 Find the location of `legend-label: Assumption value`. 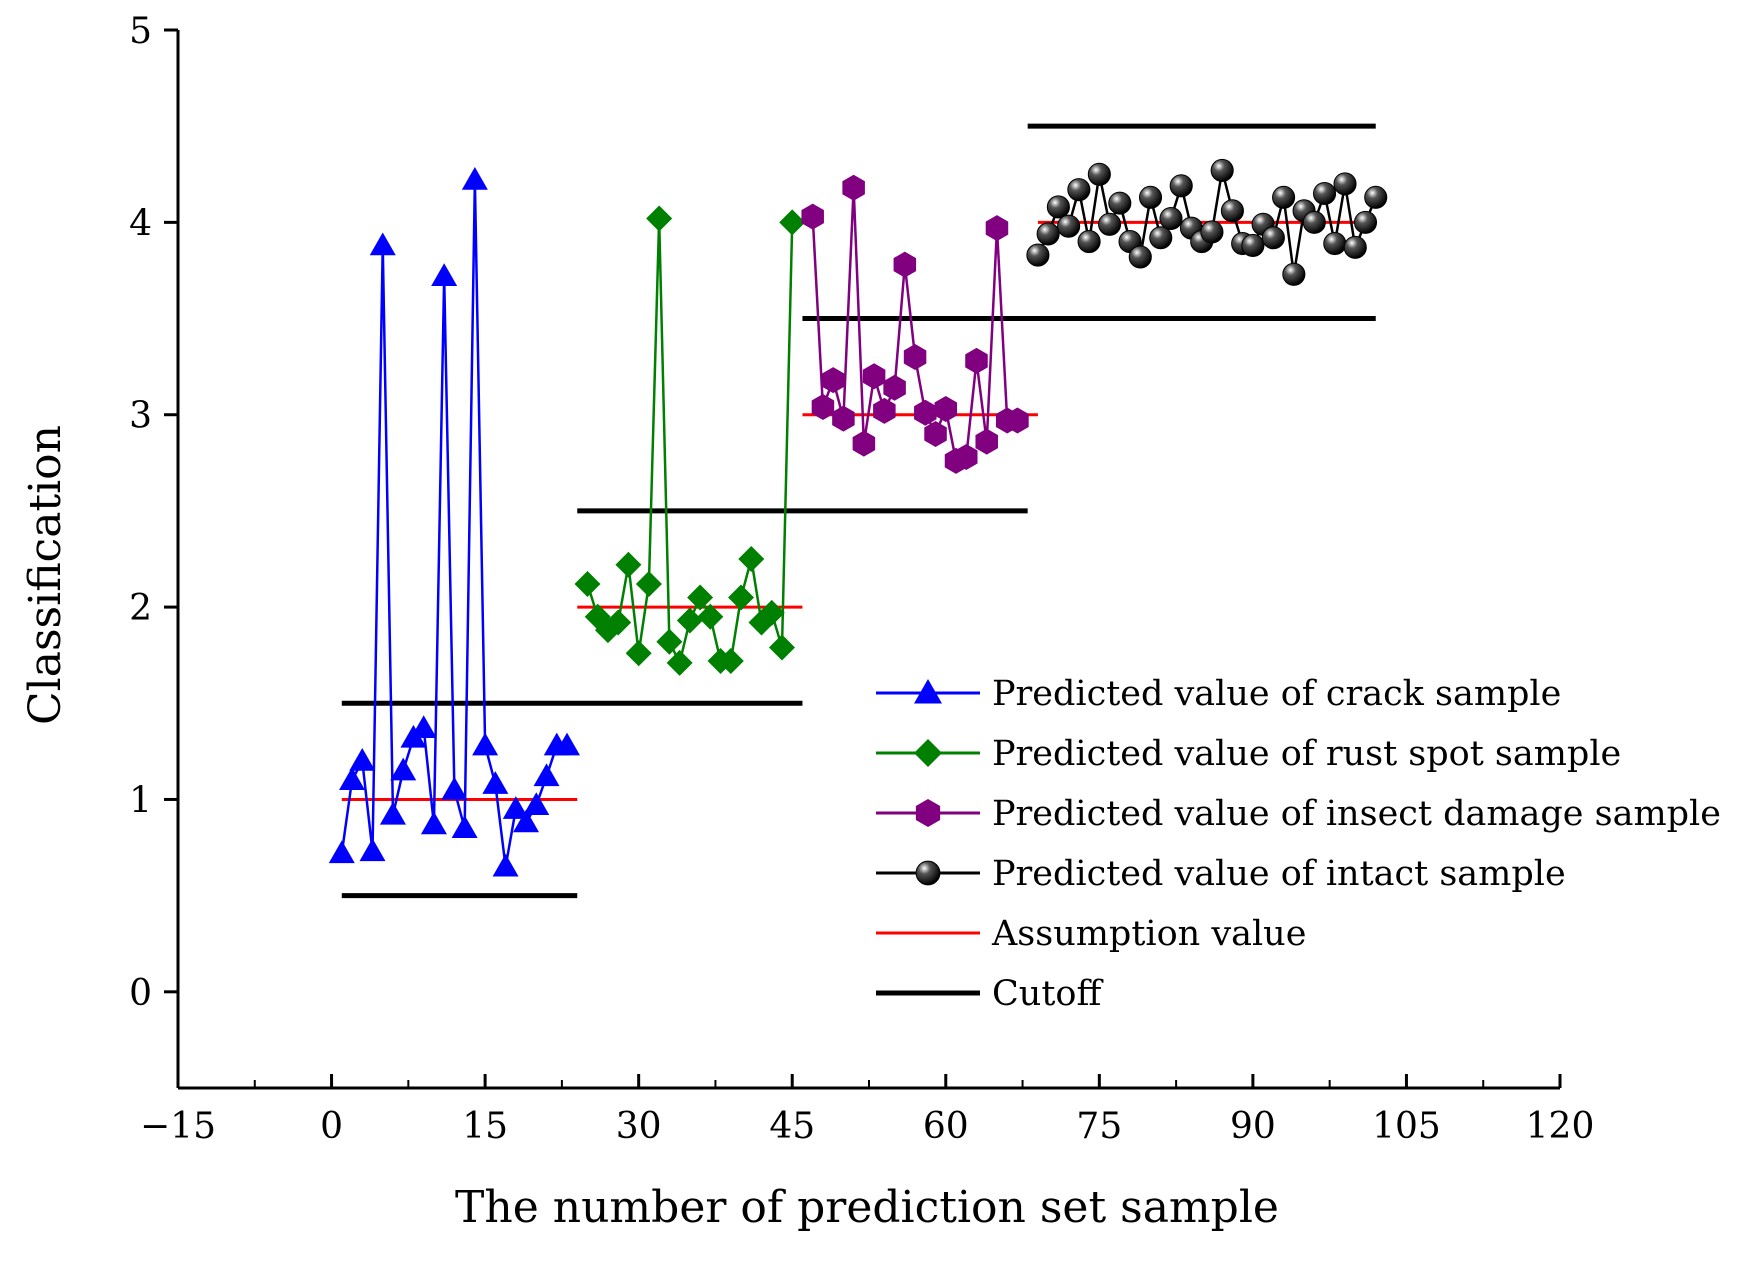

legend-label: Assumption value is located at coordinates (1148, 934).